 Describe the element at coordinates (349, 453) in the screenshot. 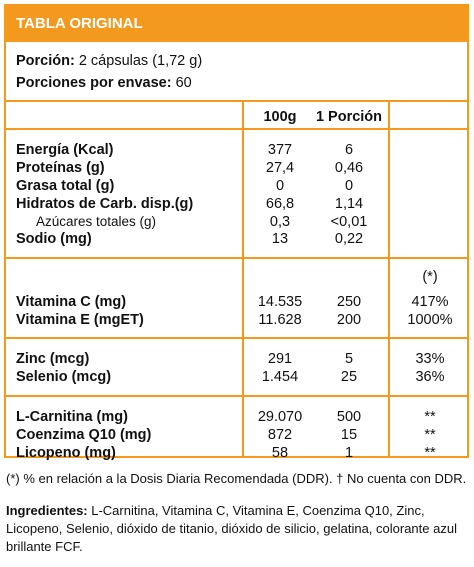

I see `value-portion: 1` at that location.